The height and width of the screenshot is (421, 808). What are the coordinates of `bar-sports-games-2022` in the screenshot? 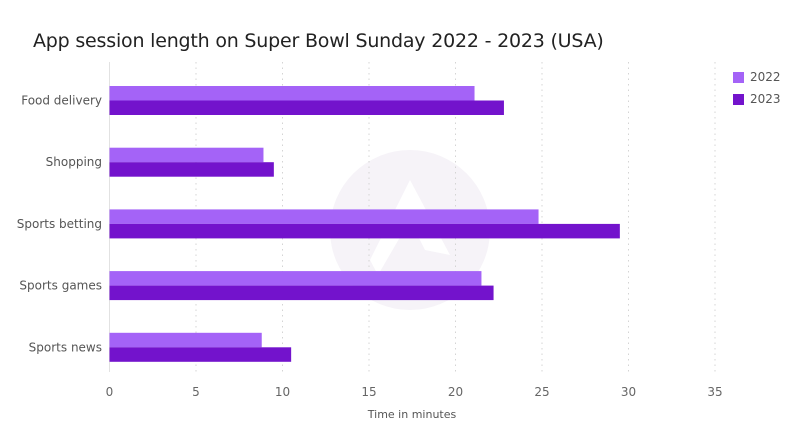 It's located at (295, 278).